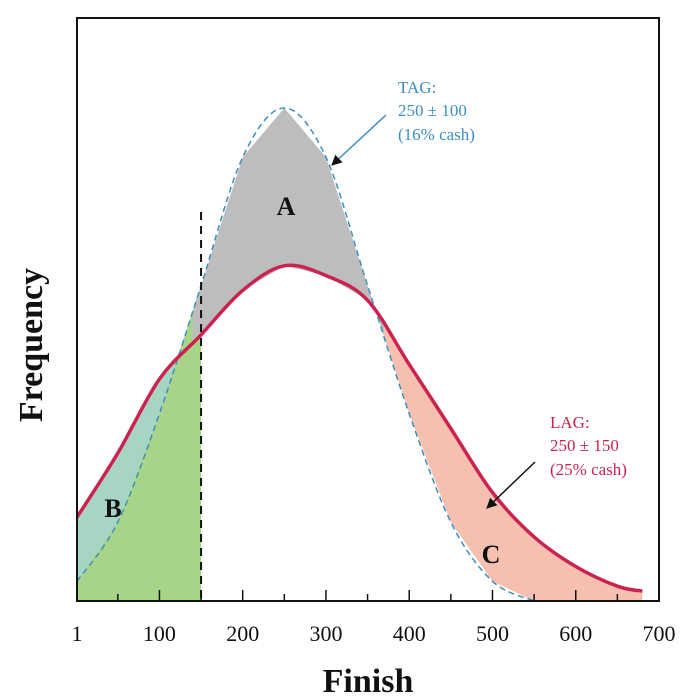 This screenshot has height=700, width=700. Describe the element at coordinates (31, 345) in the screenshot. I see `y-axis-title: Frequency` at that location.